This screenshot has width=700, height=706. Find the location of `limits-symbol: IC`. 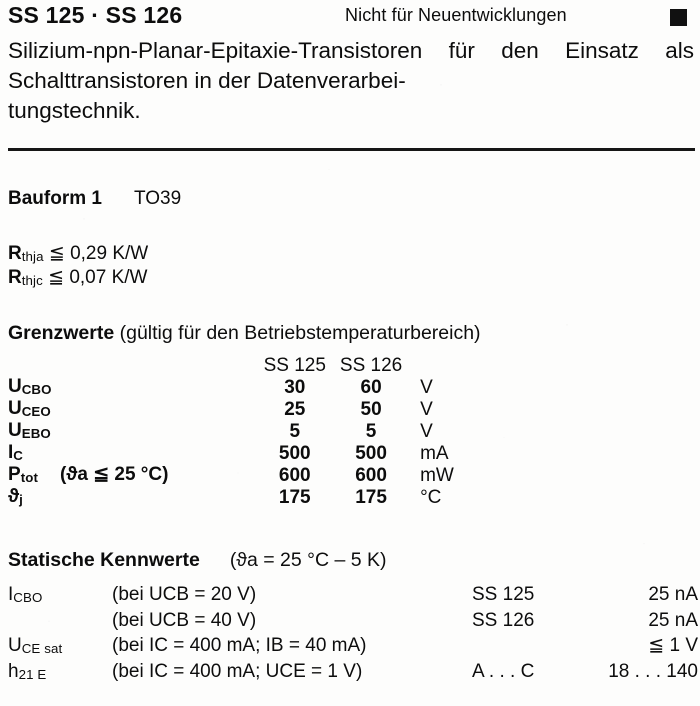

limits-symbol: IC is located at coordinates (131, 453).